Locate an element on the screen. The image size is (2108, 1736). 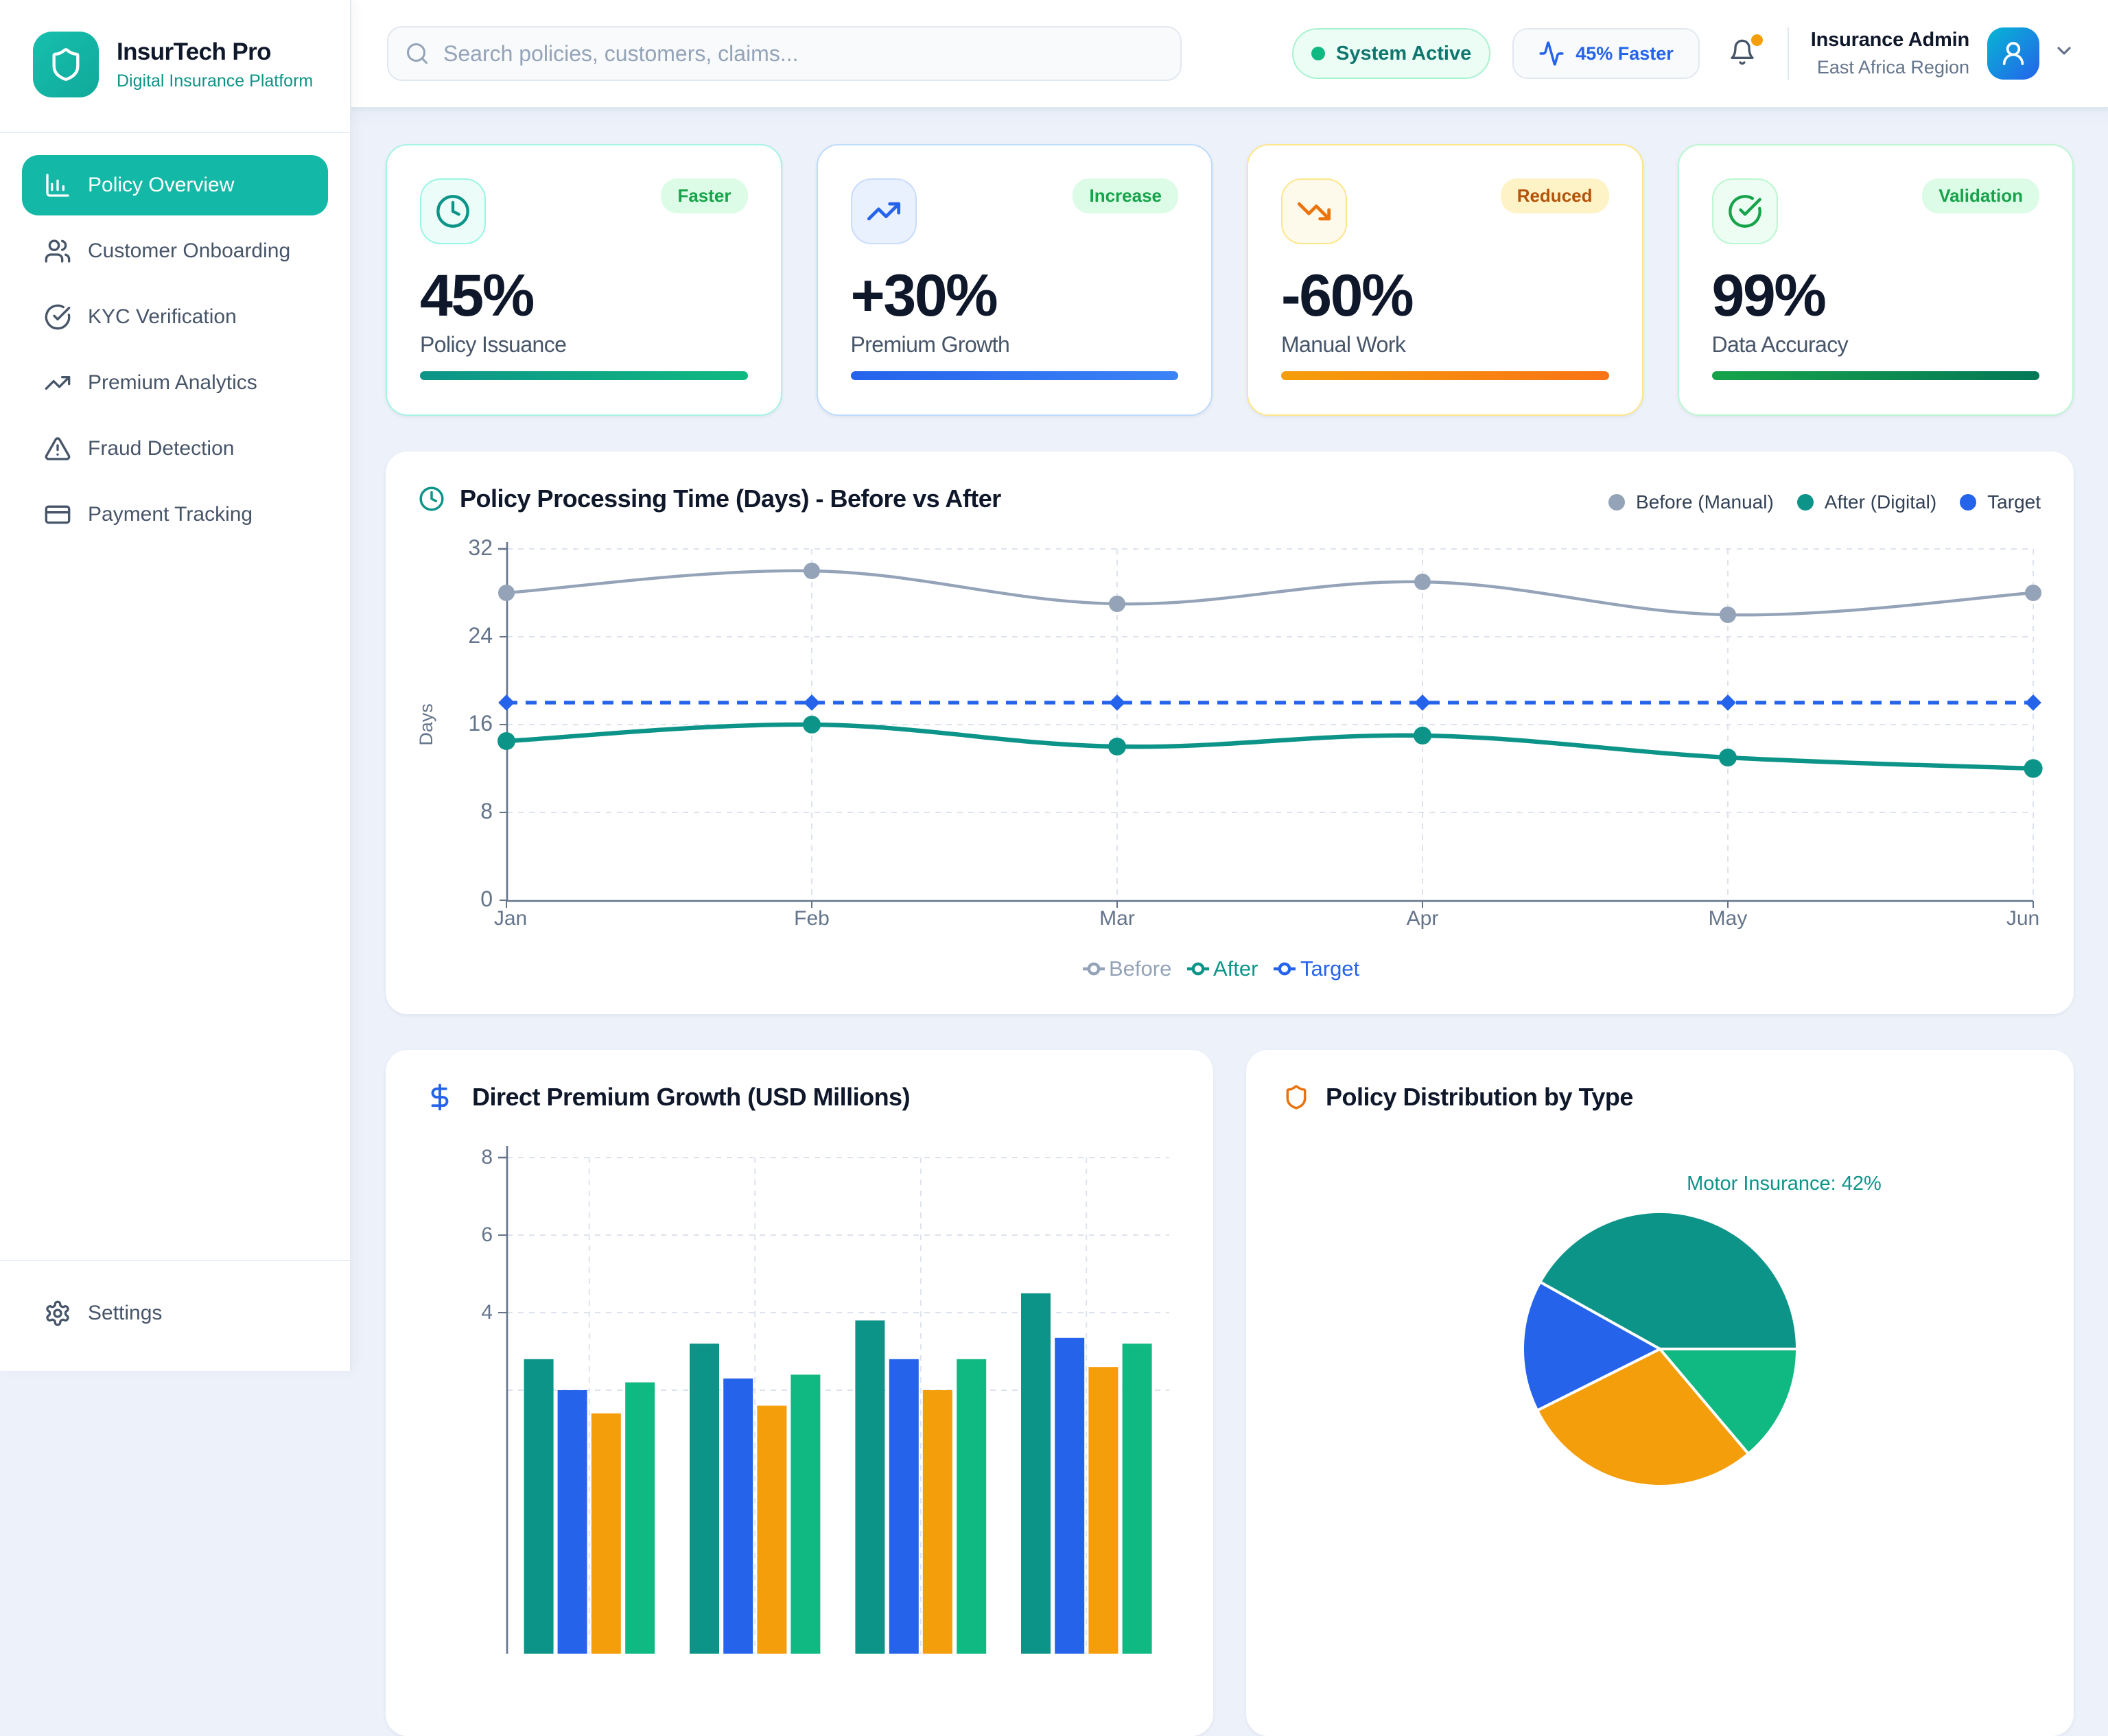
svg-text: Feb is located at coordinates (812, 919).